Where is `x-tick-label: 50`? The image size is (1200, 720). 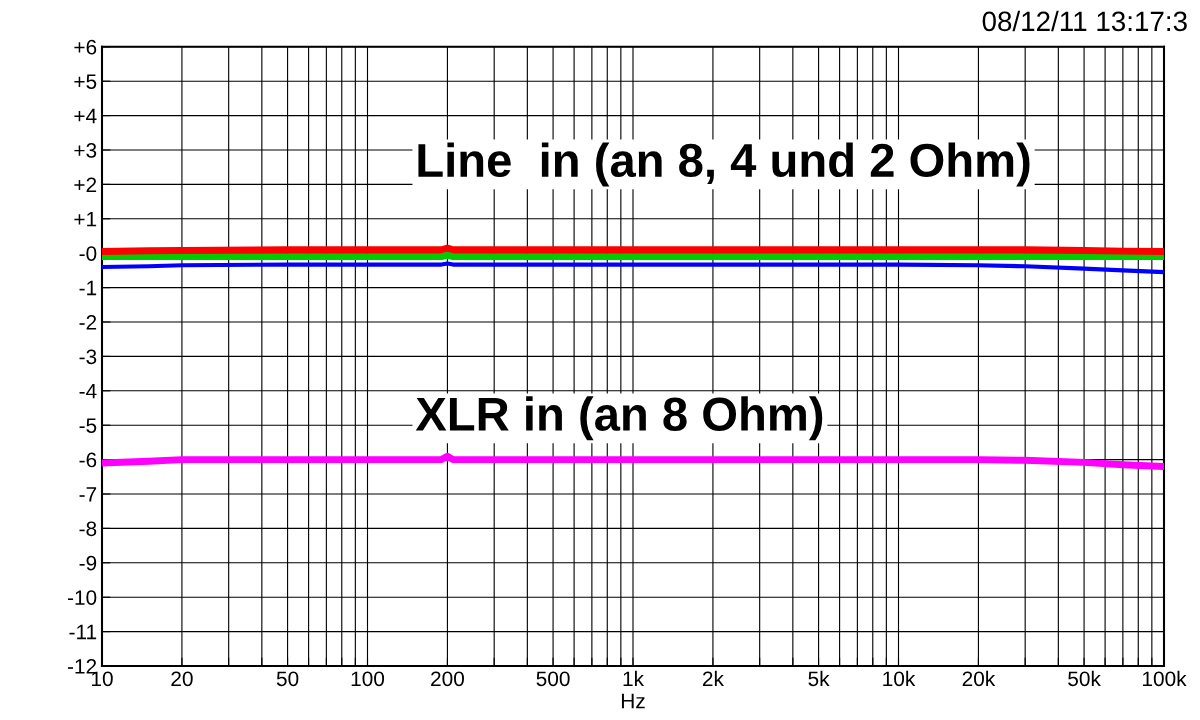
x-tick-label: 50 is located at coordinates (287, 679).